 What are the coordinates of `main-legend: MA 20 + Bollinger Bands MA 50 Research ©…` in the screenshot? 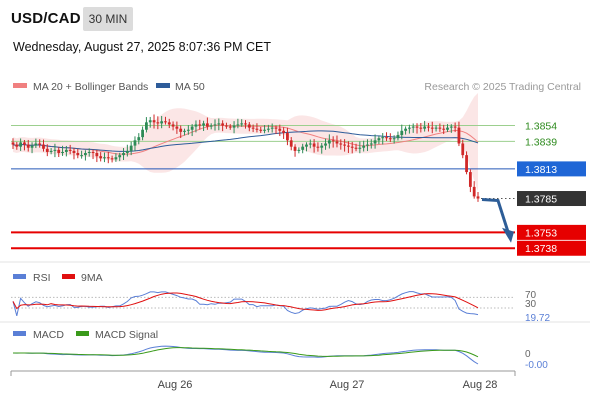 It's located at (297, 87).